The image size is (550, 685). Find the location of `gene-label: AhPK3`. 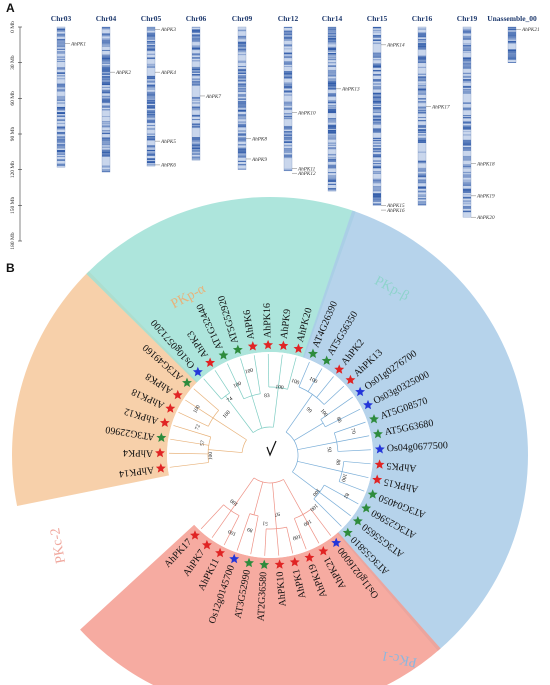

gene-label: AhPK3 is located at coordinates (168, 30).